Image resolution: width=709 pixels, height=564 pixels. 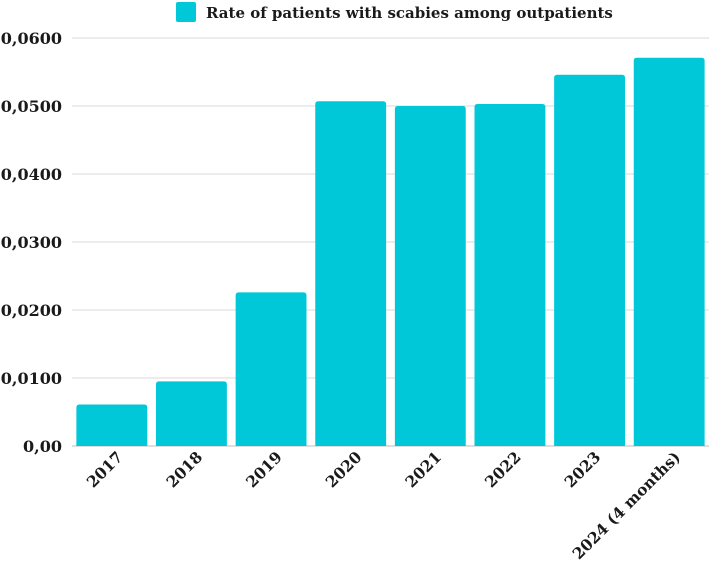 I want to click on x-tick-label: 2021, so click(x=423, y=469).